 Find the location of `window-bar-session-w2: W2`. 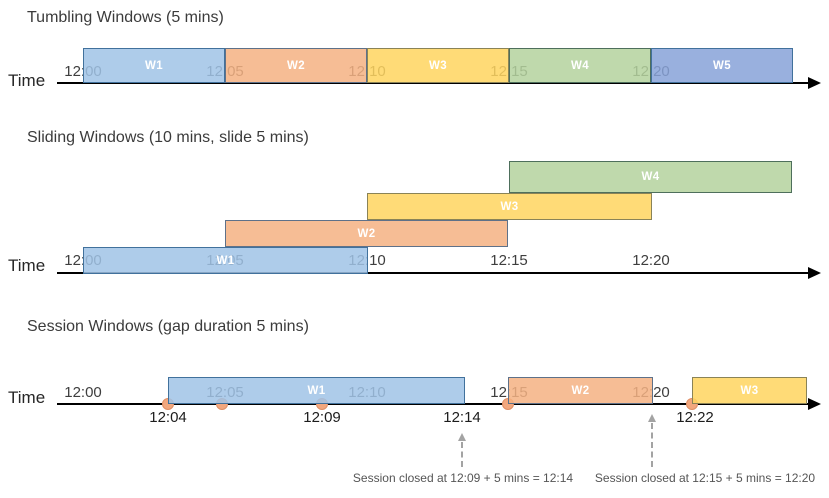

window-bar-session-w2: W2 is located at coordinates (580, 390).